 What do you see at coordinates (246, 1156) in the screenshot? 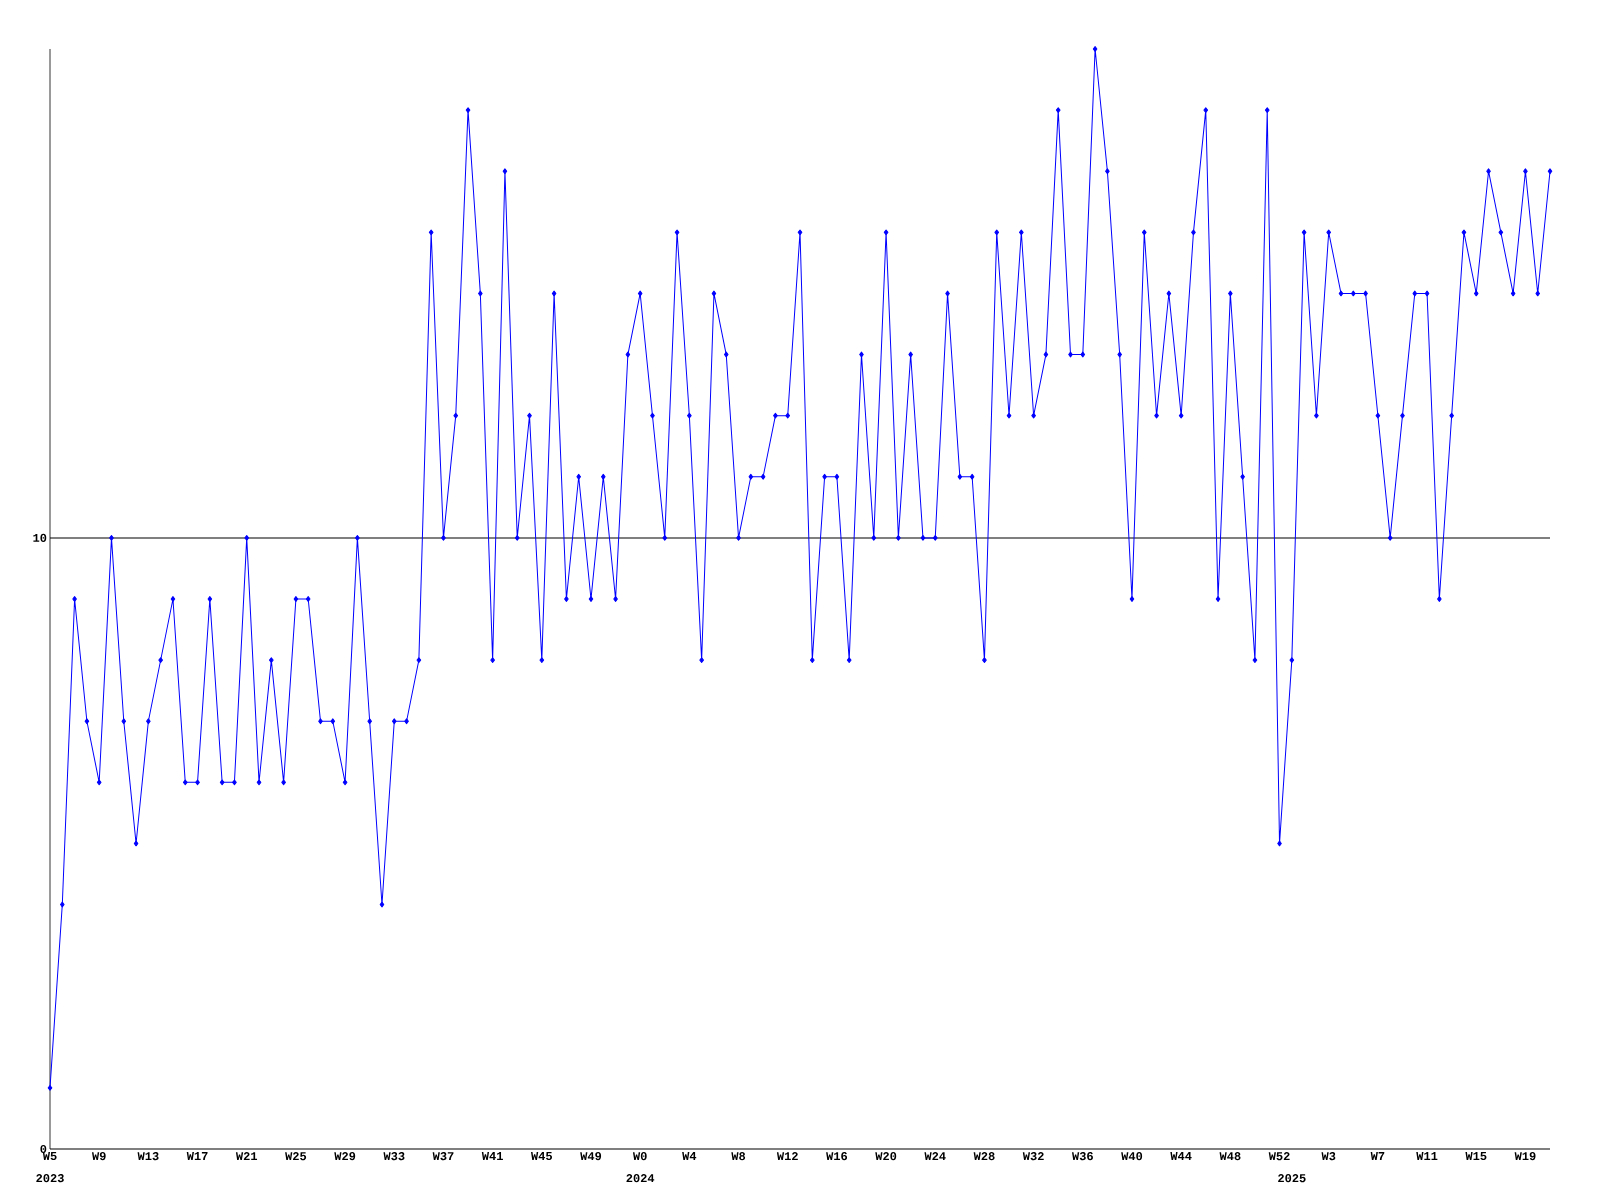
I see `x-tick-label: W21` at bounding box center [246, 1156].